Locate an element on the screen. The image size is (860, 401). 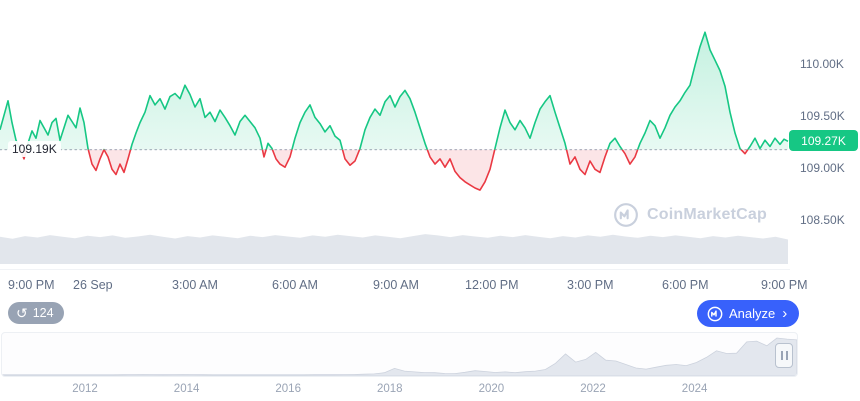
year-label: 2024 is located at coordinates (694, 389).